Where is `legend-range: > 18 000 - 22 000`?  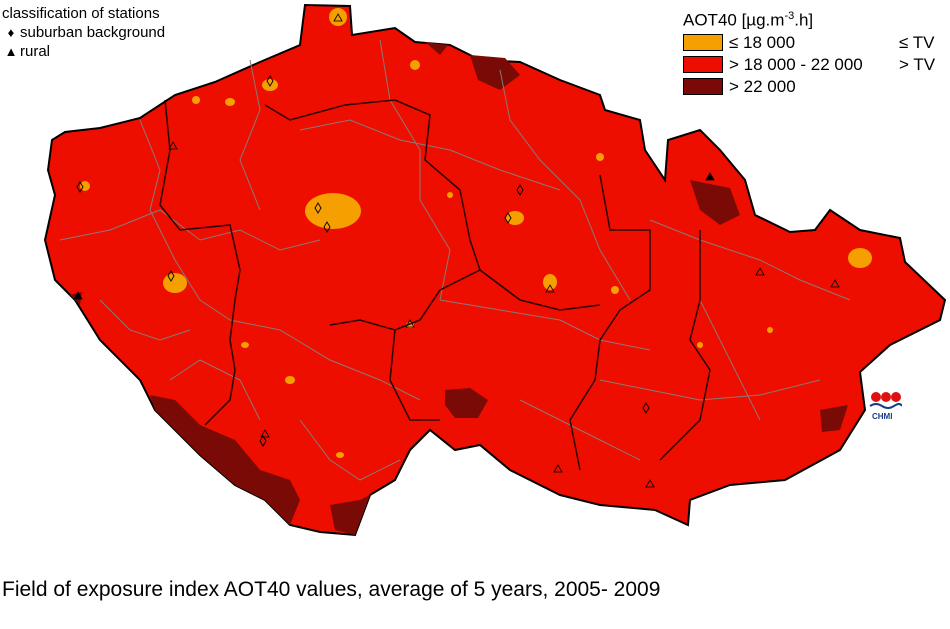 legend-range: > 18 000 - 22 000 is located at coordinates (796, 64).